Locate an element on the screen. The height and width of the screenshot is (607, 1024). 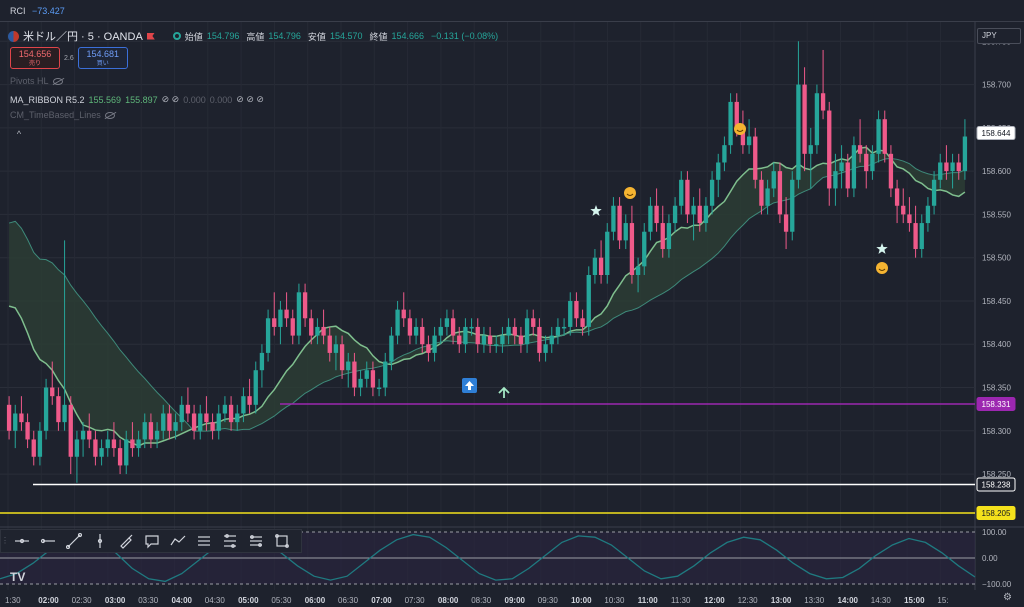
fib-icon is located at coordinates (204, 541).